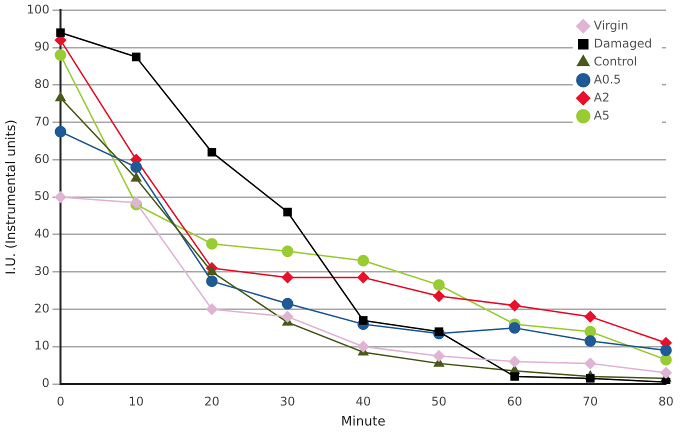  What do you see at coordinates (42, 196) in the screenshot?
I see `y-tick-label: 50` at bounding box center [42, 196].